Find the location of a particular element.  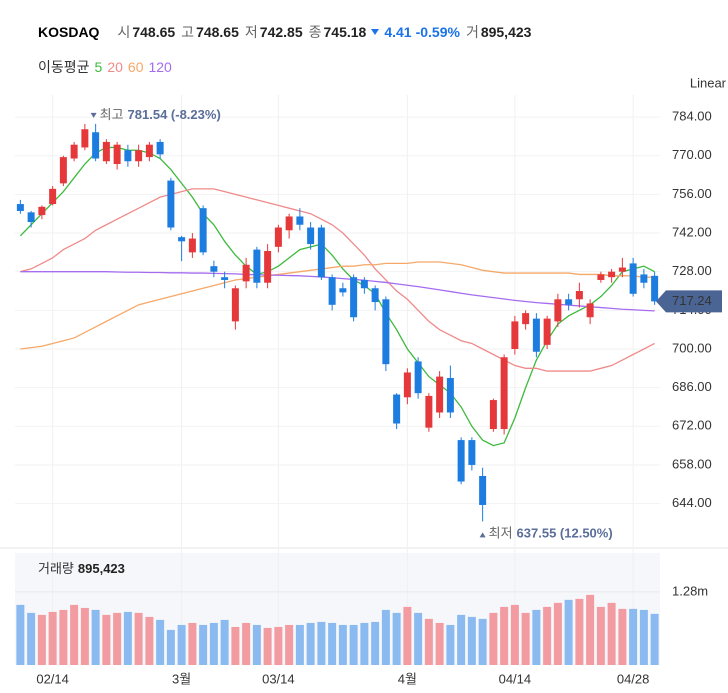

y-tick-label: 728.00 is located at coordinates (692, 270).